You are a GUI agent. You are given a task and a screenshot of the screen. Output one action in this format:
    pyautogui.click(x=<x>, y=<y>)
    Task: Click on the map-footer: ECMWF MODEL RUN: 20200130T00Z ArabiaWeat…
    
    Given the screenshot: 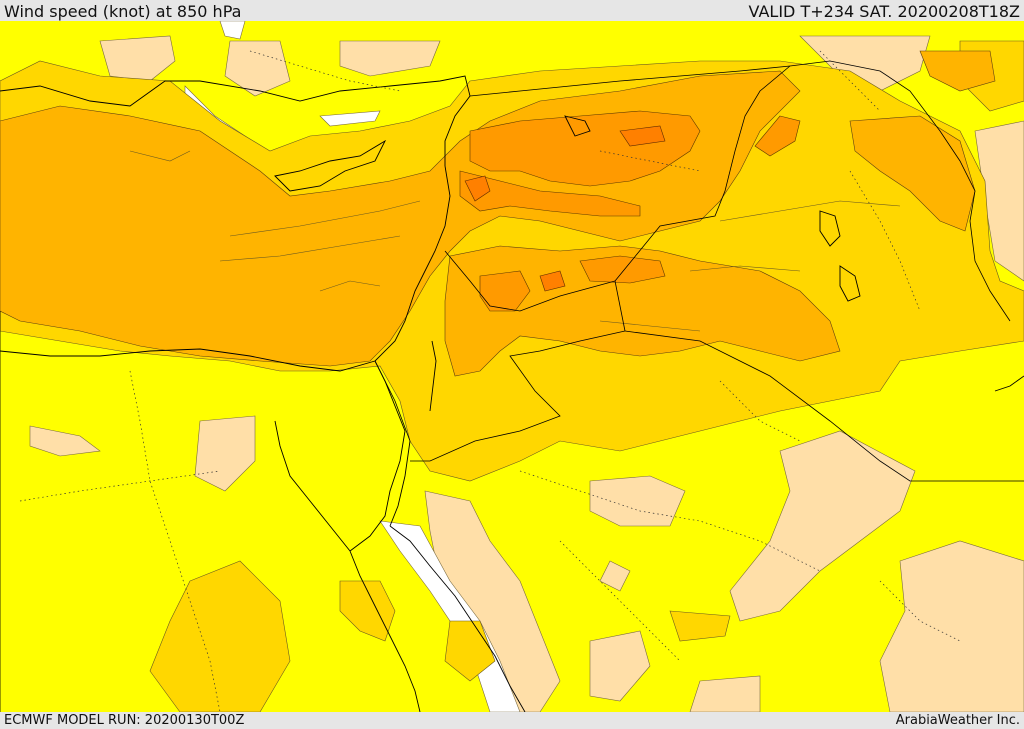 What is the action you would take?
    pyautogui.click(x=512, y=720)
    